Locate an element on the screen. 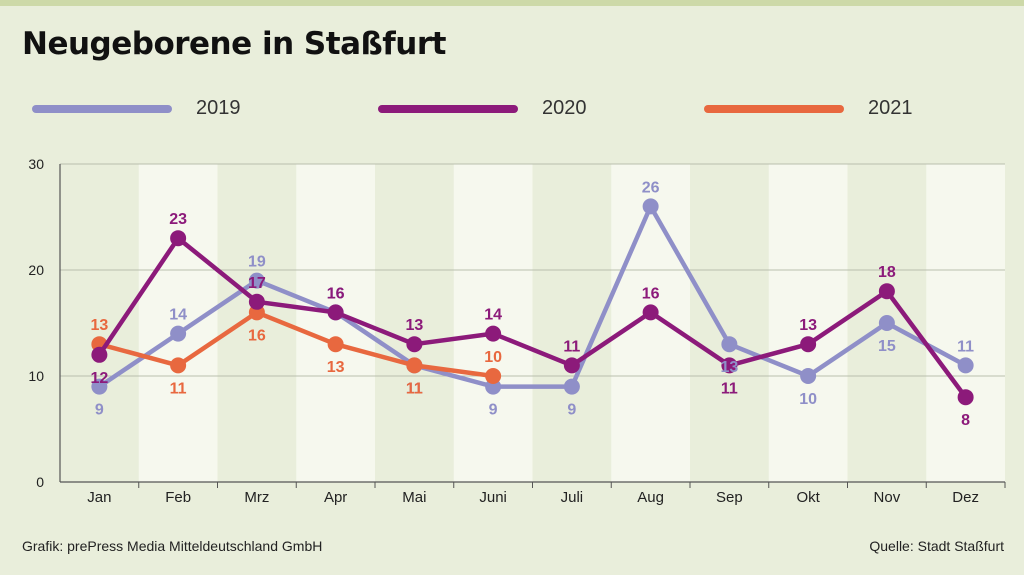 The image size is (1024, 575). x-tick-label: Aug is located at coordinates (650, 497).